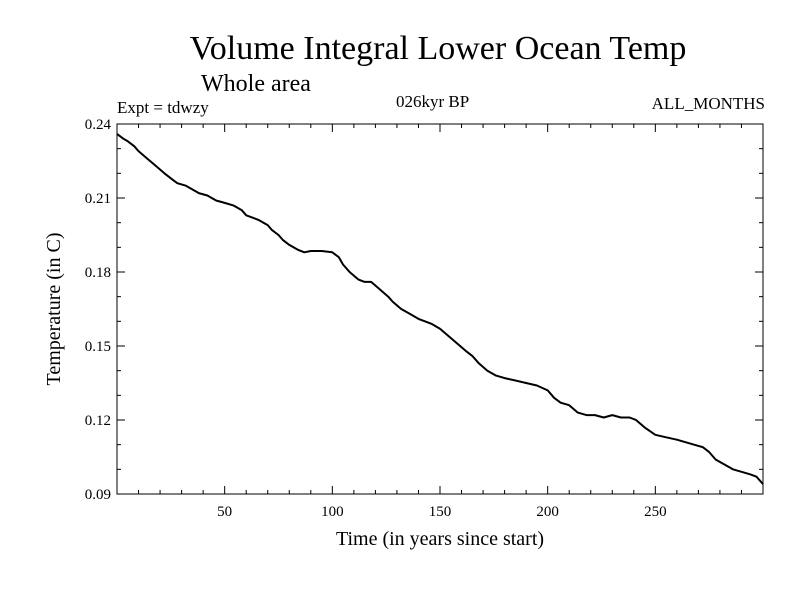 This screenshot has width=800, height=600. What do you see at coordinates (332, 512) in the screenshot?
I see `x-tick-label: 100` at bounding box center [332, 512].